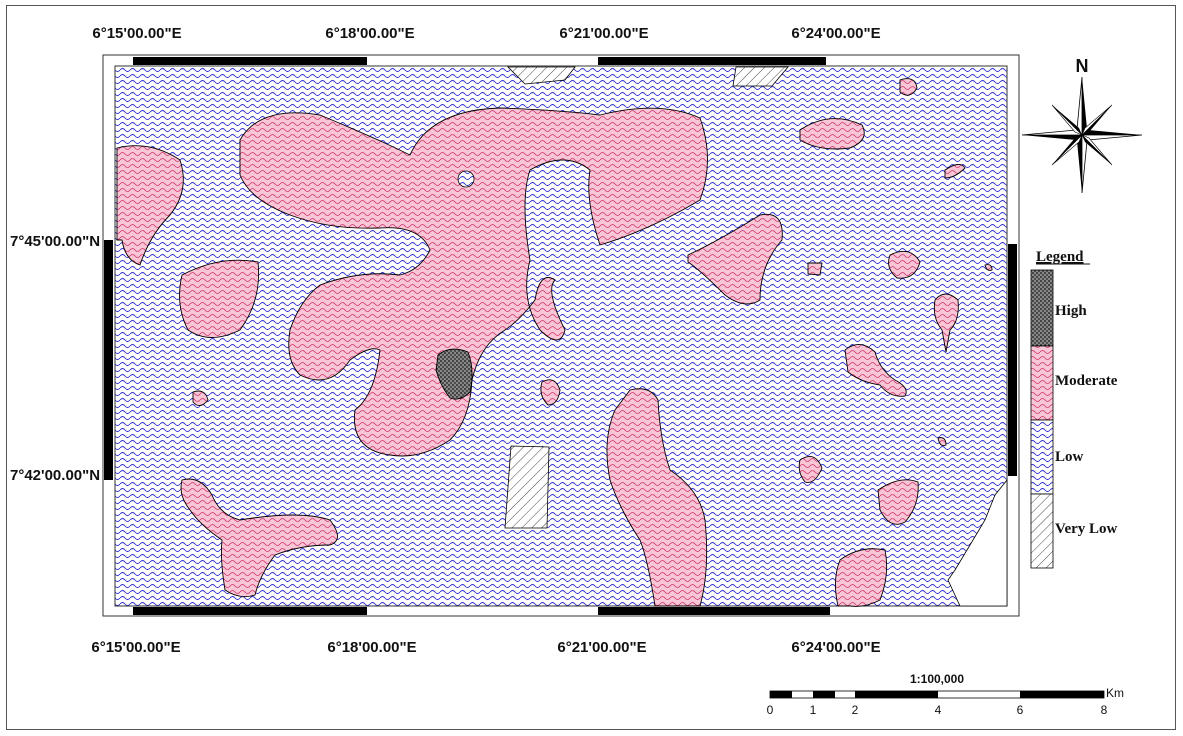 This screenshot has width=1183, height=736. What do you see at coordinates (1082, 66) in the screenshot?
I see `north-label: N` at bounding box center [1082, 66].